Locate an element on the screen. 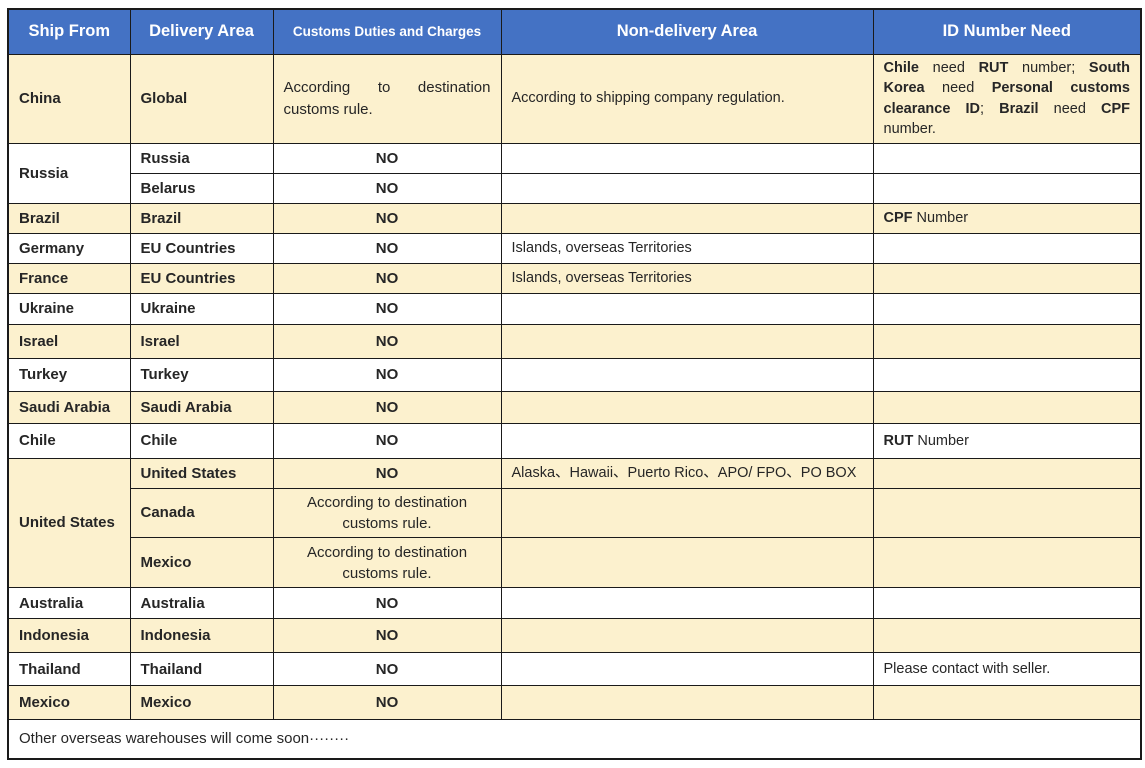 The width and height of the screenshot is (1145, 768). cell-customs-ukraine: NO is located at coordinates (387, 308).